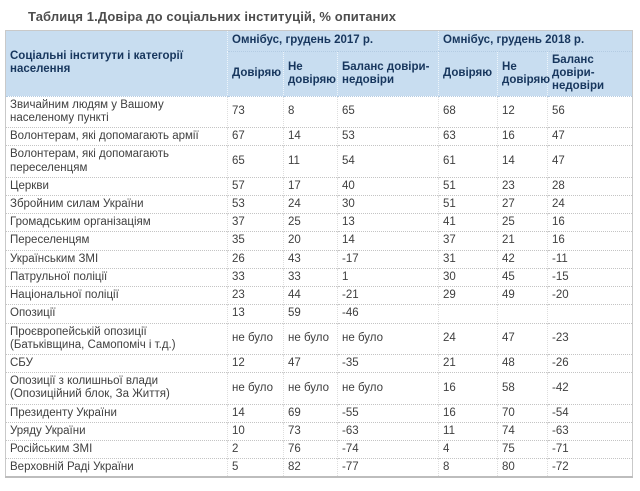 The width and height of the screenshot is (640, 491). I want to click on value-cell: 29, so click(468, 295).